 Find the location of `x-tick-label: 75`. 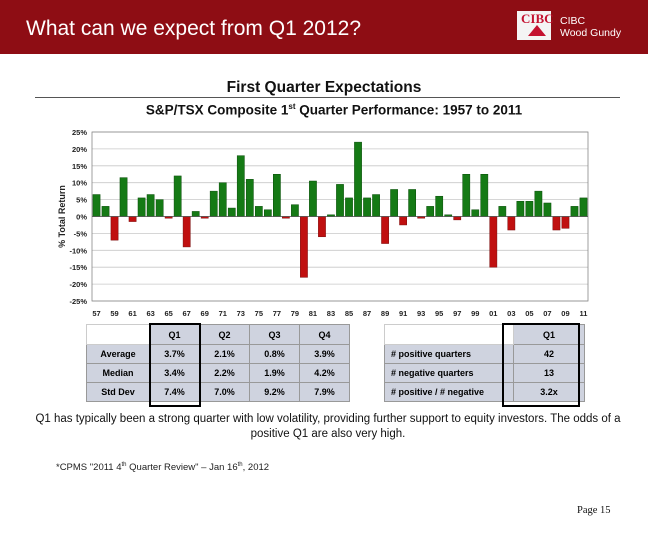

x-tick-label: 75 is located at coordinates (259, 313).